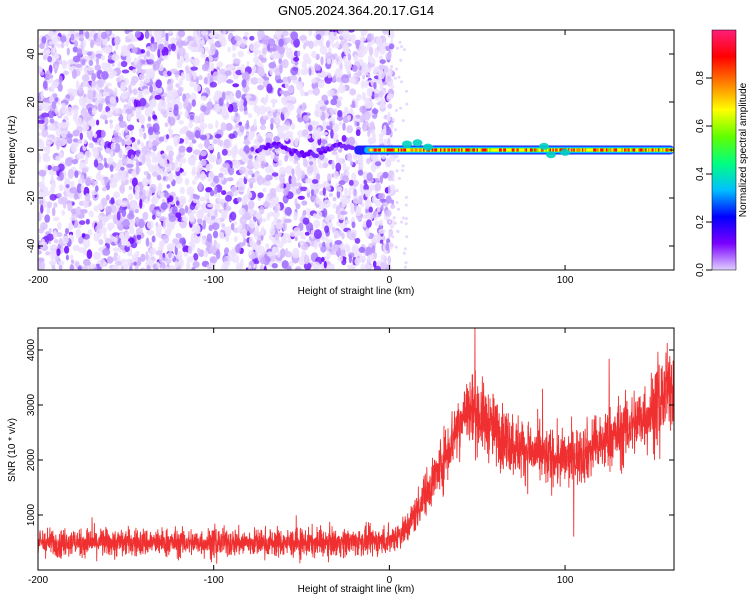 This screenshot has height=600, width=750. Describe the element at coordinates (321, 152) in the screenshot. I see `trace-blob` at that location.